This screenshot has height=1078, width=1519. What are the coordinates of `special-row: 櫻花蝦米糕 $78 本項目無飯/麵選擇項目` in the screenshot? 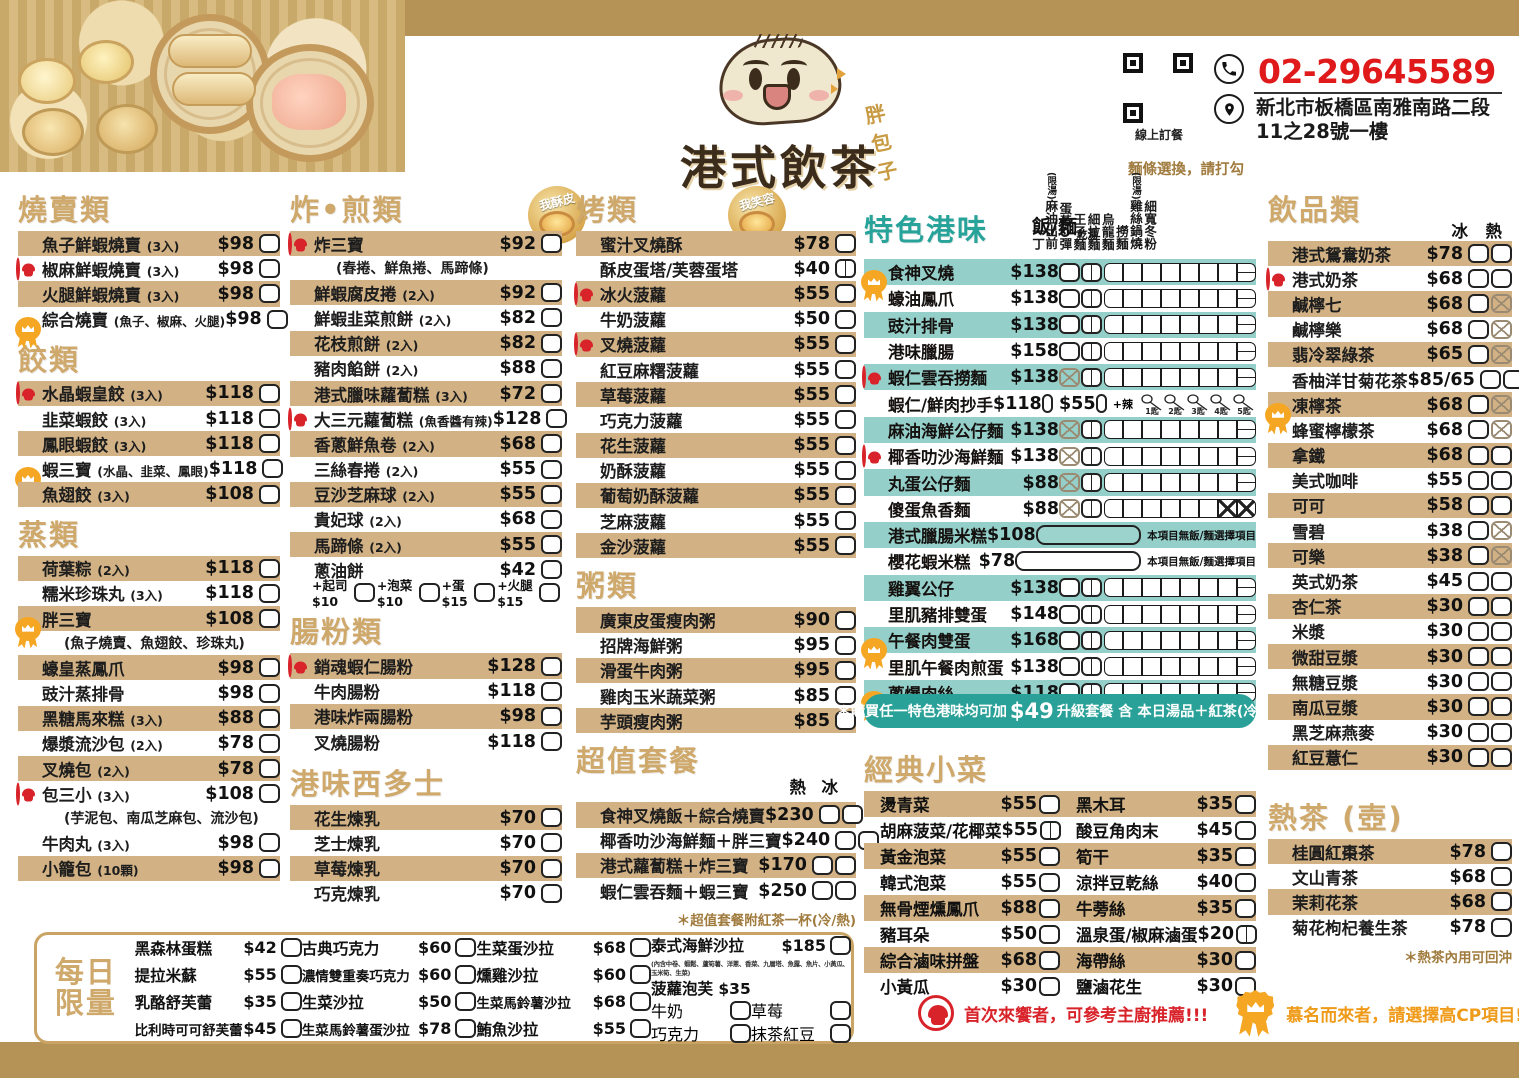 It's located at (1060, 561).